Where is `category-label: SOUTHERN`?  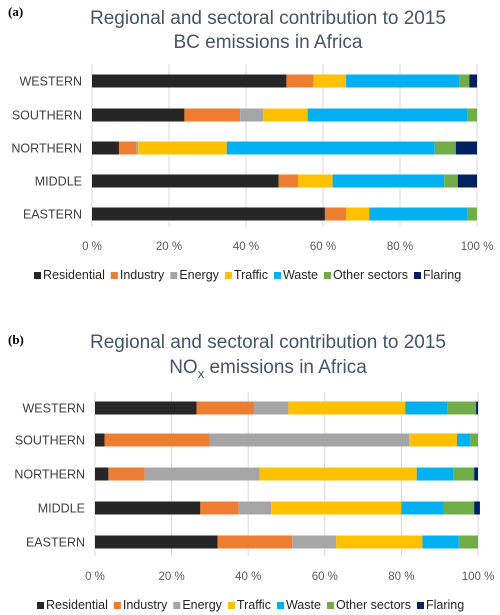
category-label: SOUTHERN is located at coordinates (50, 441).